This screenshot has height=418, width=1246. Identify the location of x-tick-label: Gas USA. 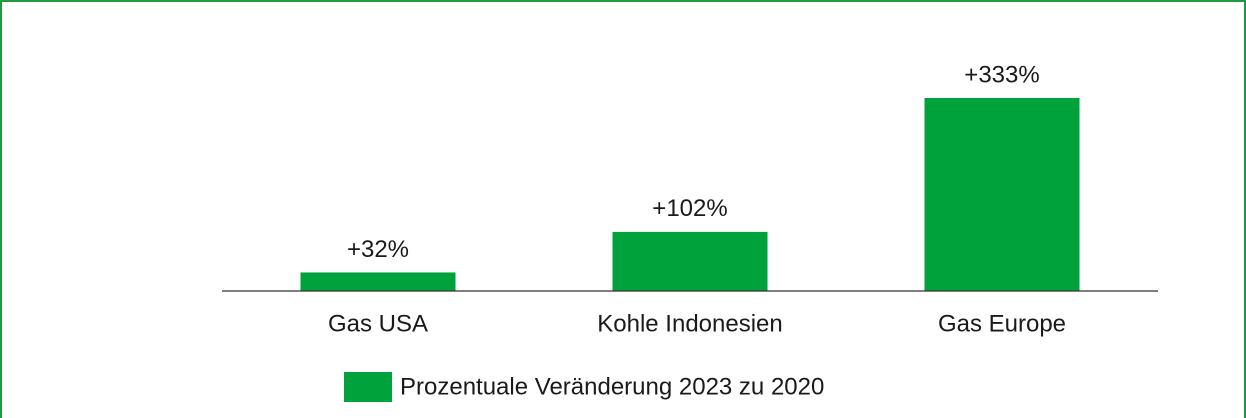
(378, 323).